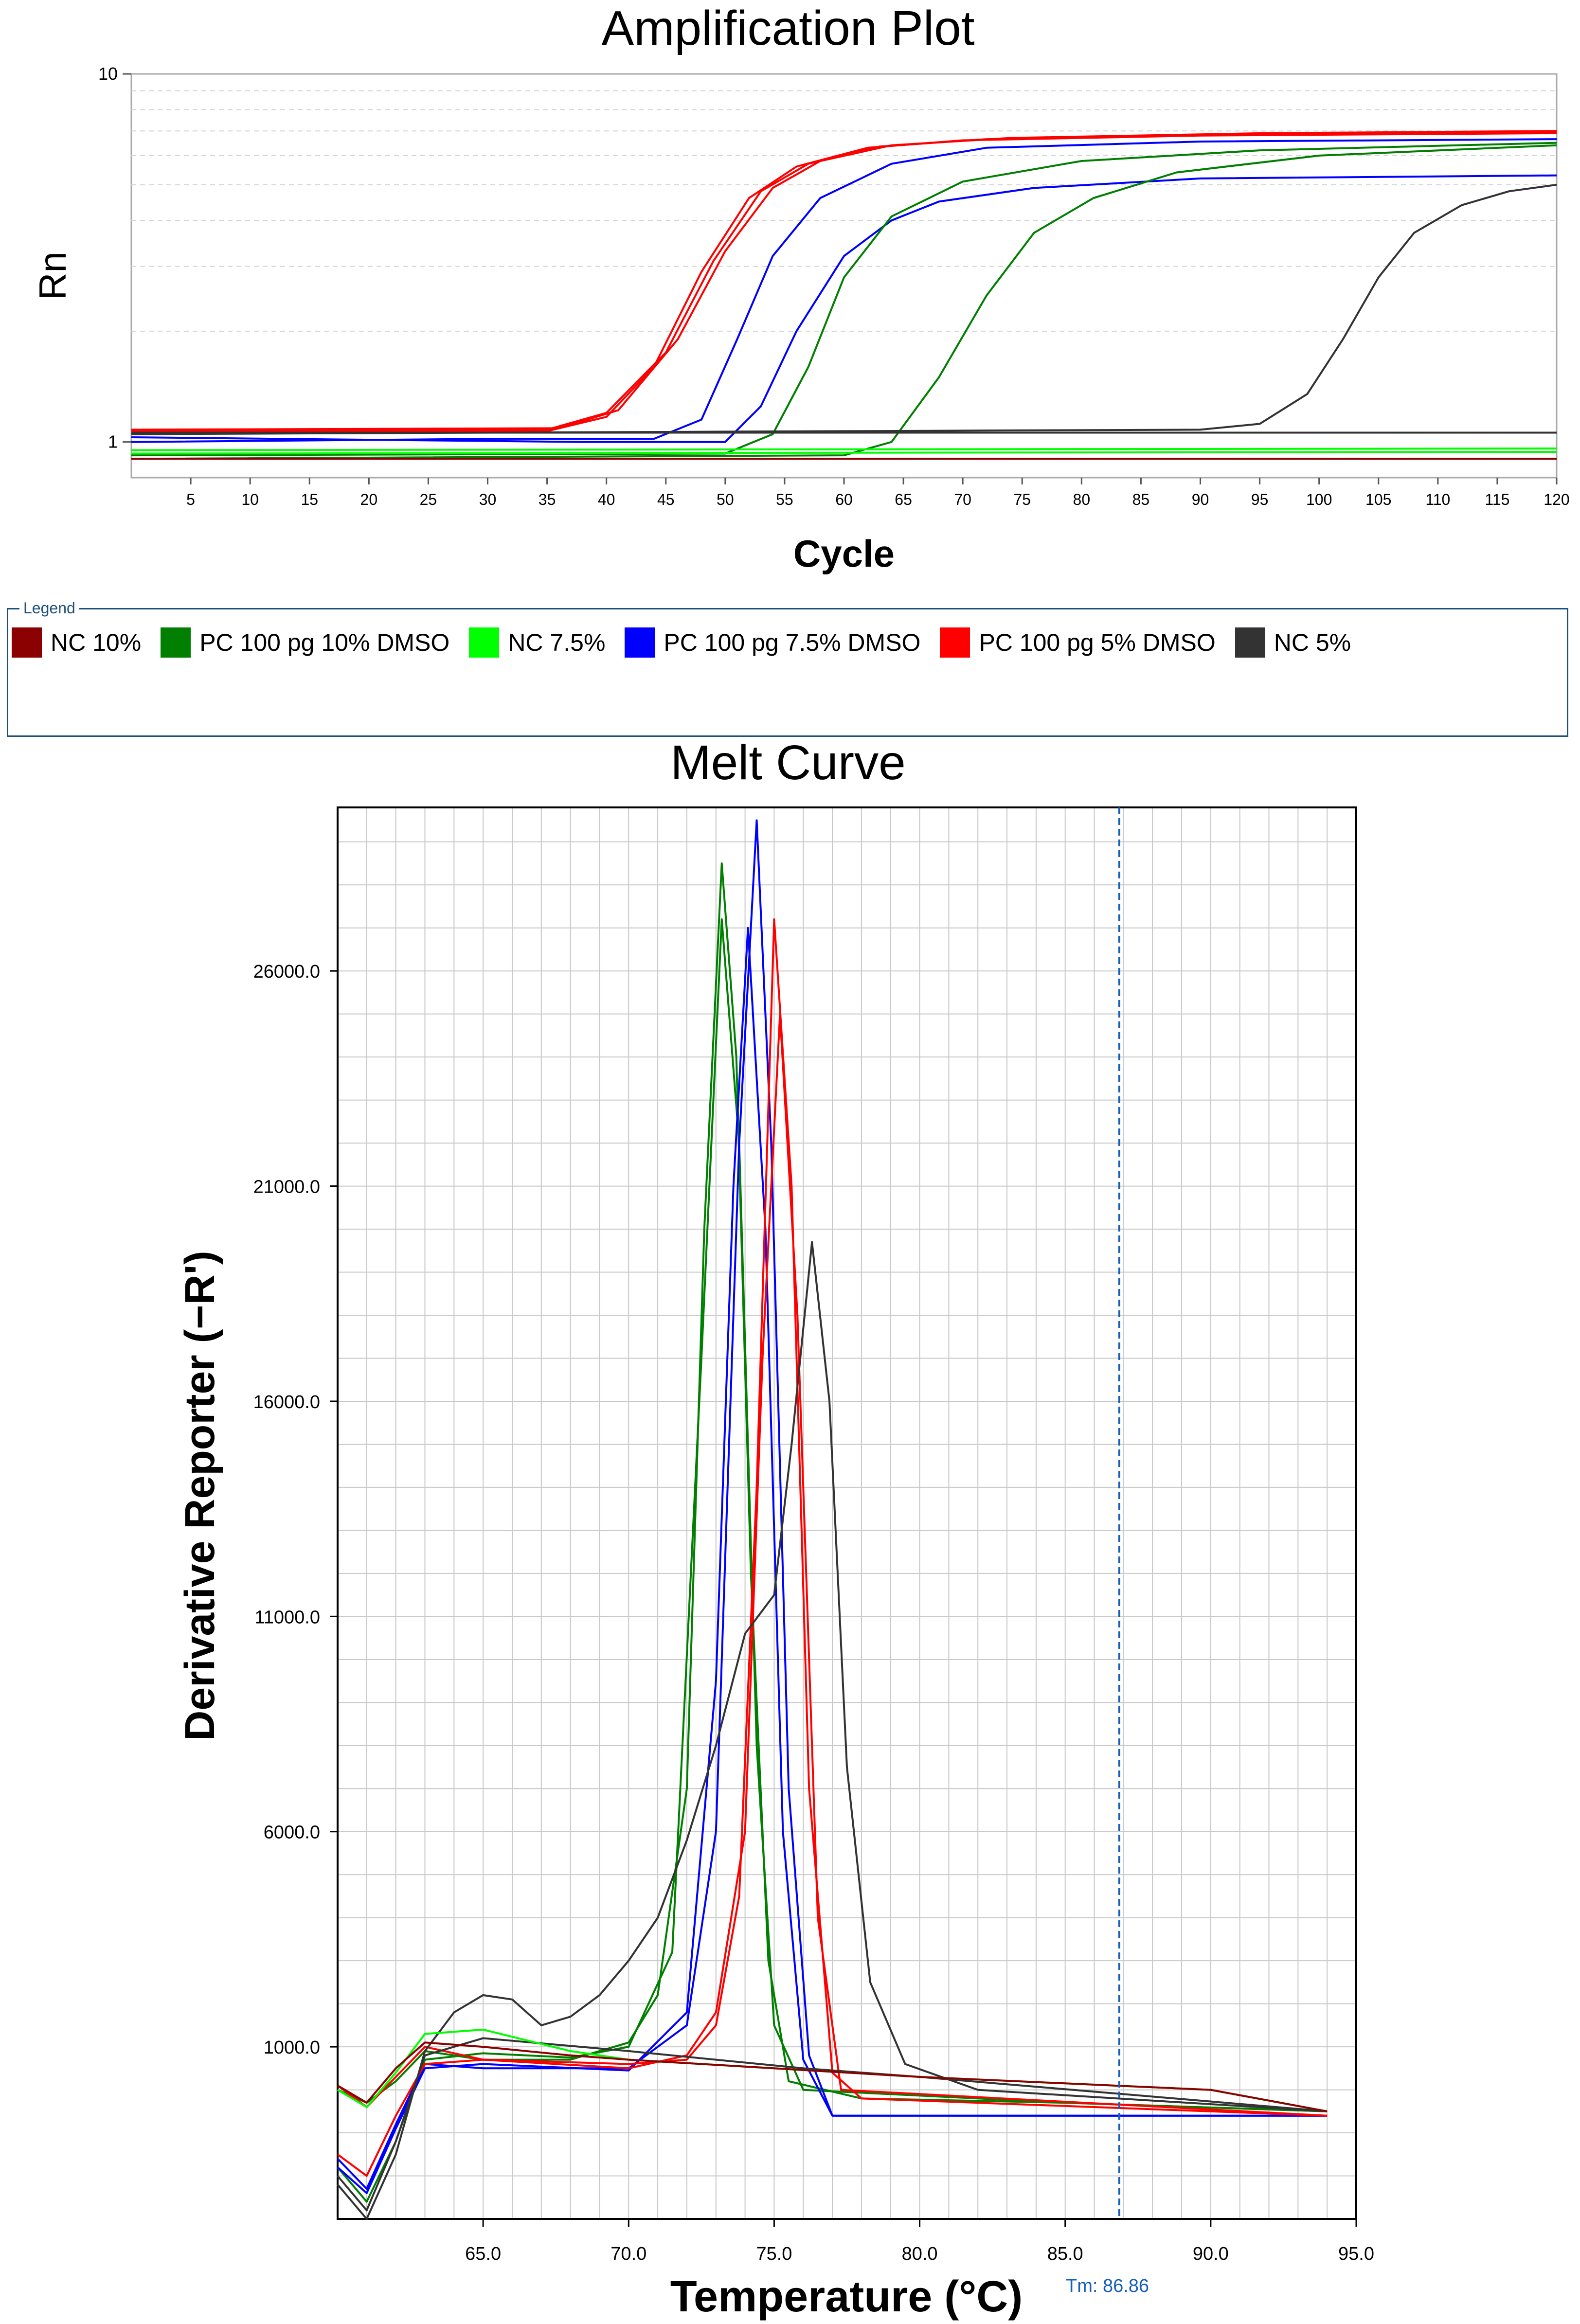 The image size is (1580, 2324). What do you see at coordinates (483, 2254) in the screenshot?
I see `melt-x-tick-label: 65.0` at bounding box center [483, 2254].